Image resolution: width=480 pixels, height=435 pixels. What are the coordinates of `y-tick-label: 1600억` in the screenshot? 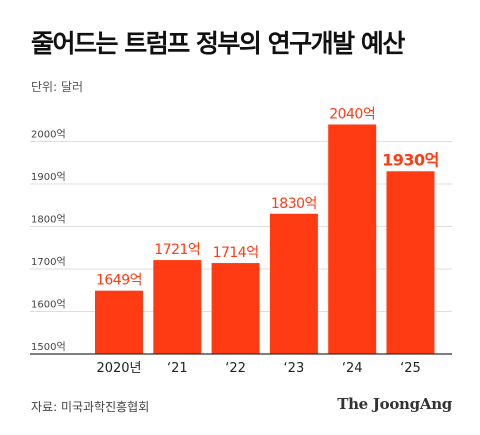 It's located at (48, 305).